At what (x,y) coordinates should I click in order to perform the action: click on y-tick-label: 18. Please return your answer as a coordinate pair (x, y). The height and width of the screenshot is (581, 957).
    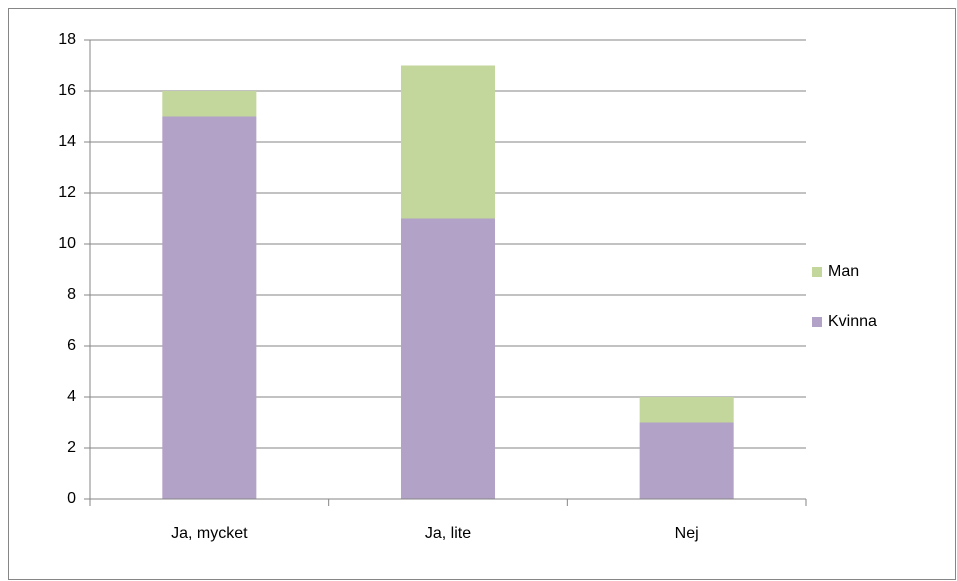
    Looking at the image, I should click on (67, 39).